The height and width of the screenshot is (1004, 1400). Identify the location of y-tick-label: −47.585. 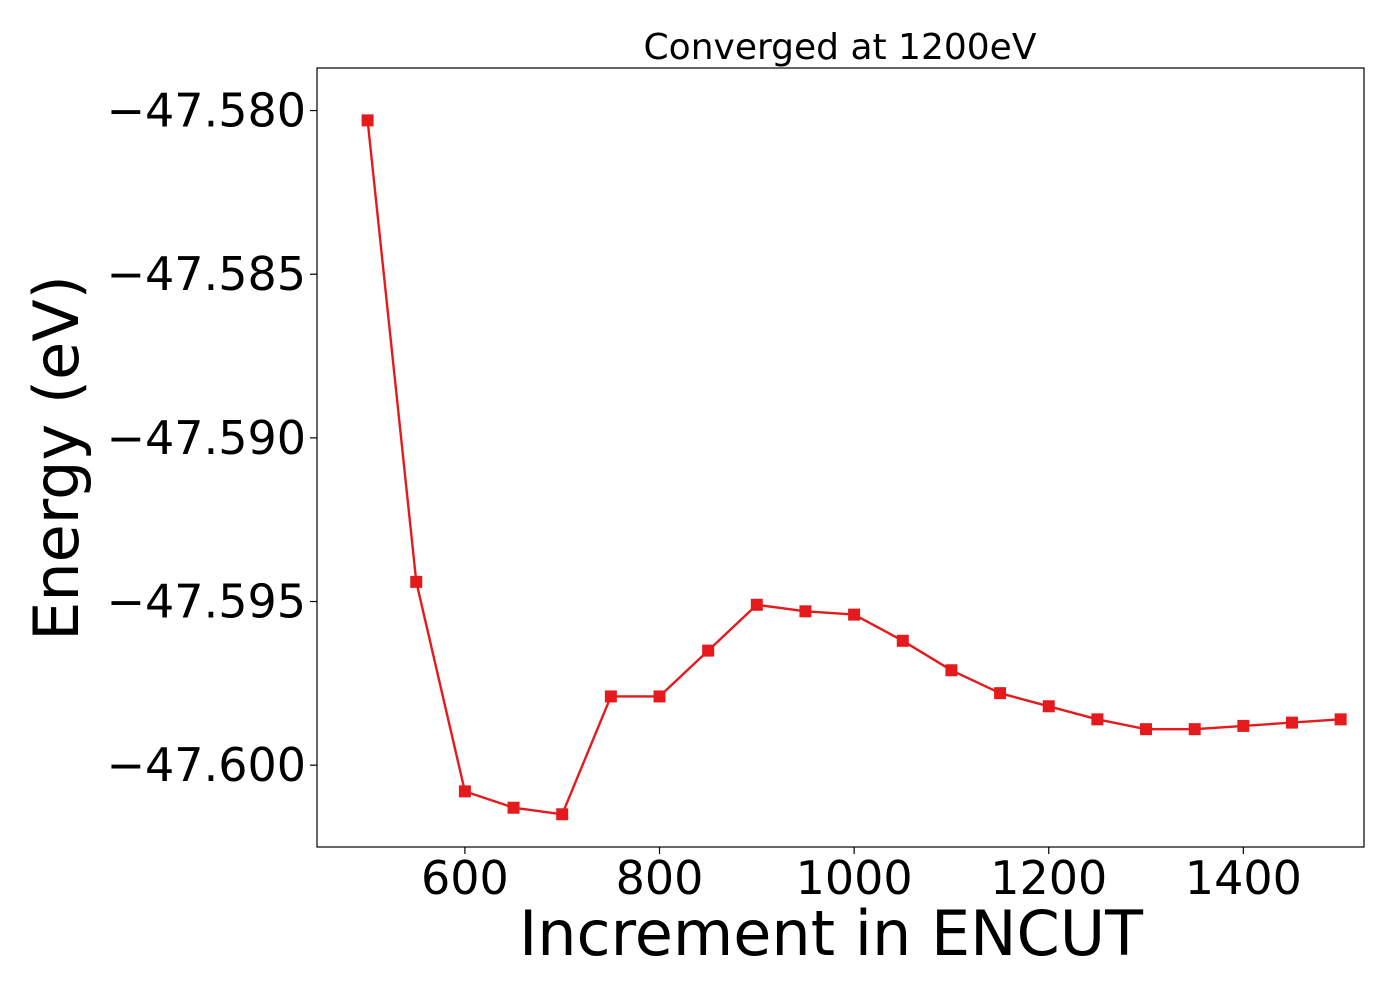
(207, 274).